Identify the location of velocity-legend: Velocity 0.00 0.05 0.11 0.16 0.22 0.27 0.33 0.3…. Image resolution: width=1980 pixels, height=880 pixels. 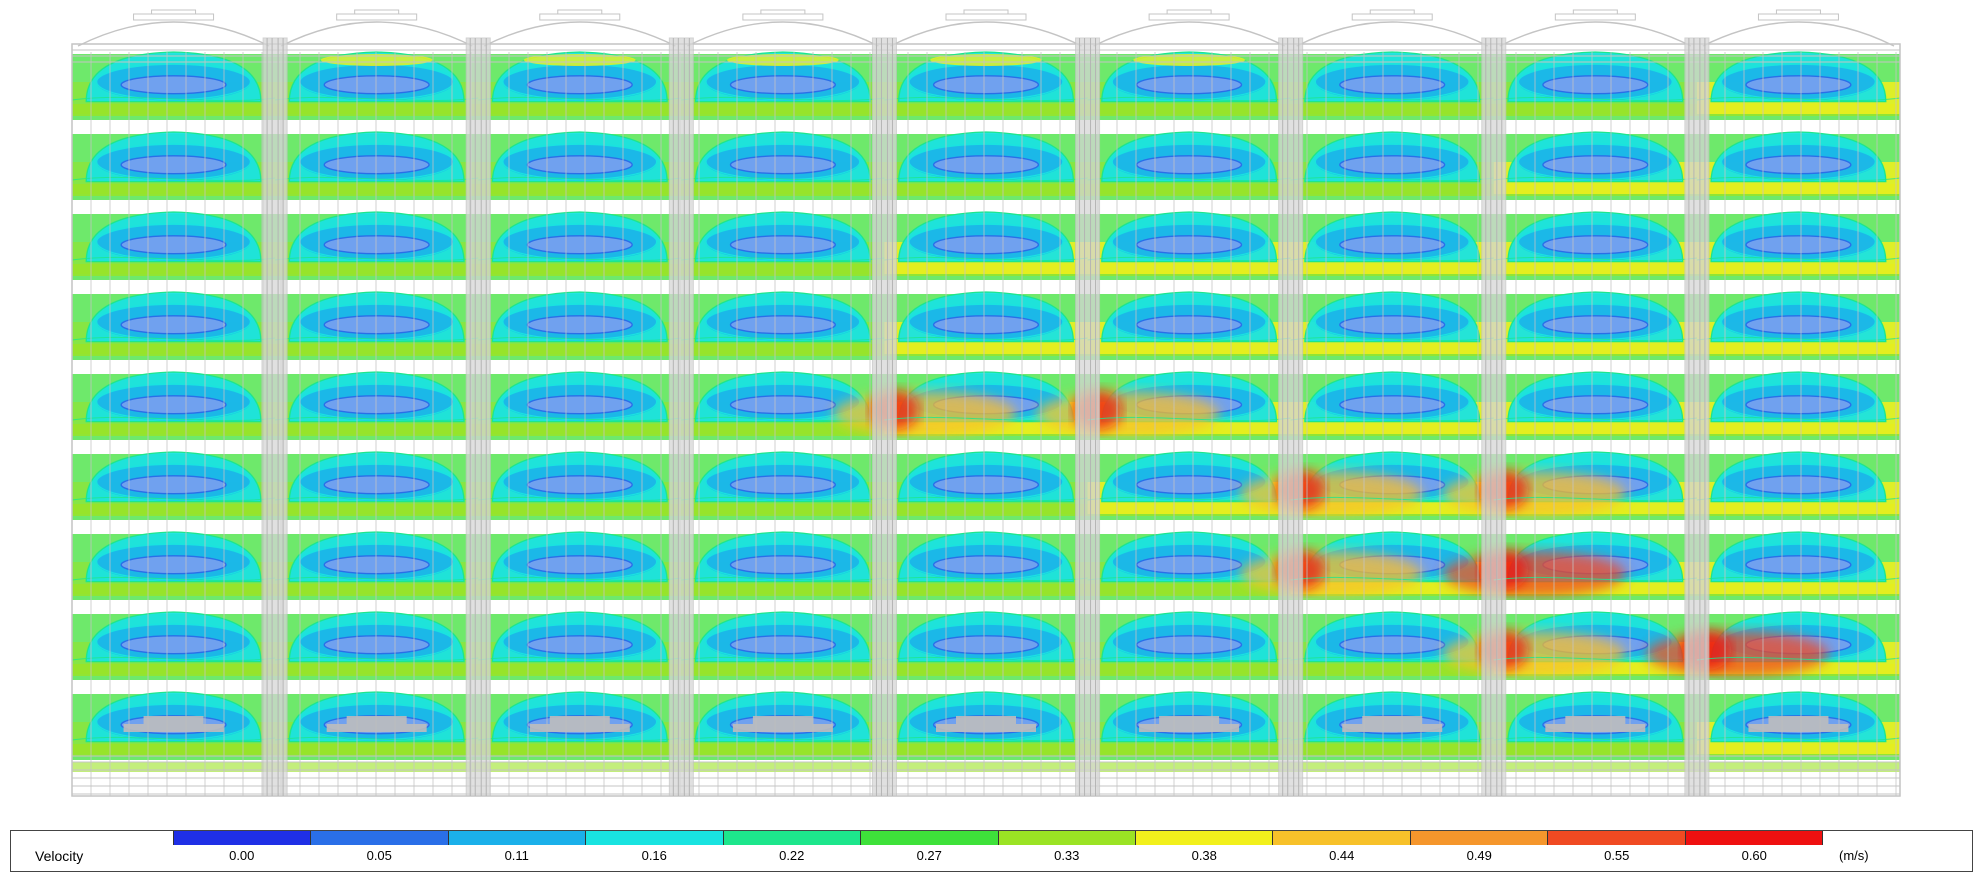
(991, 851).